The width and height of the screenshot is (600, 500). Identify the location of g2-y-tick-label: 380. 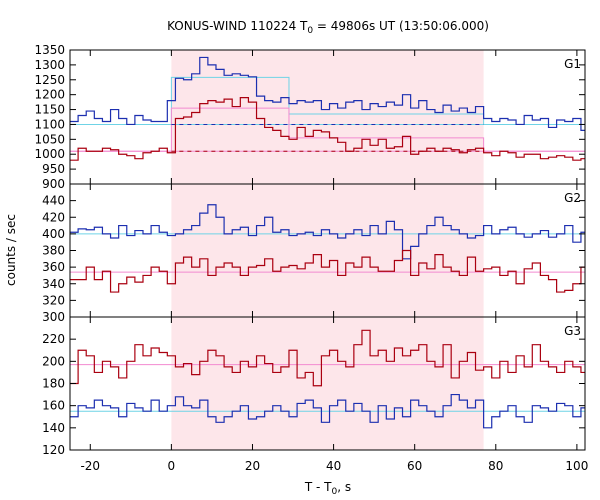
(53, 251).